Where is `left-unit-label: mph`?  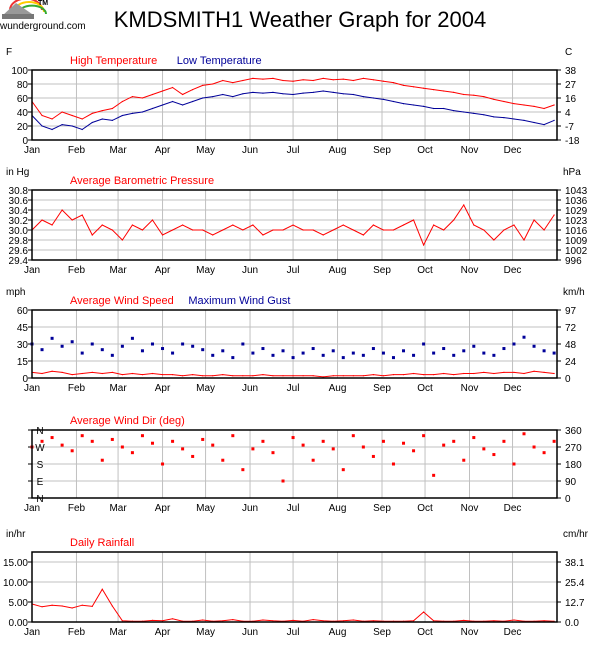
left-unit-label: mph is located at coordinates (15, 292).